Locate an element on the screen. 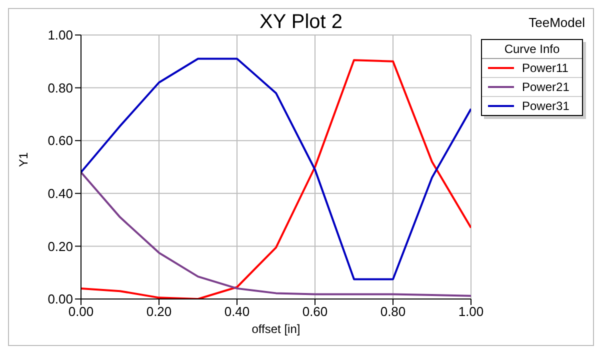 The height and width of the screenshot is (352, 600). x-tick-label: 0.60 is located at coordinates (315, 312).